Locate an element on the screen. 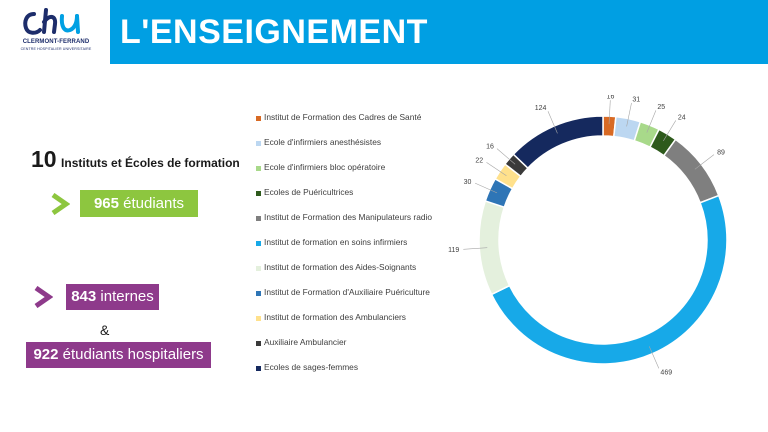 This screenshot has width=768, height=432. legend-label: Institut de formation des Ambulanciers is located at coordinates (335, 317).